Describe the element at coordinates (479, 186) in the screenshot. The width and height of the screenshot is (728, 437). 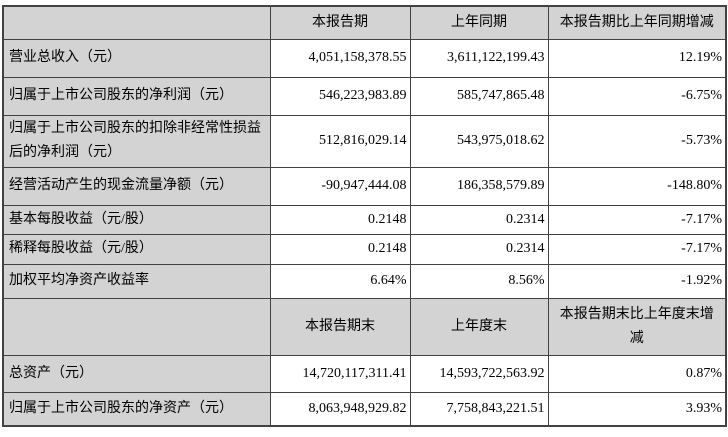
I see `value-prior-period: 186,358,579.89` at that location.